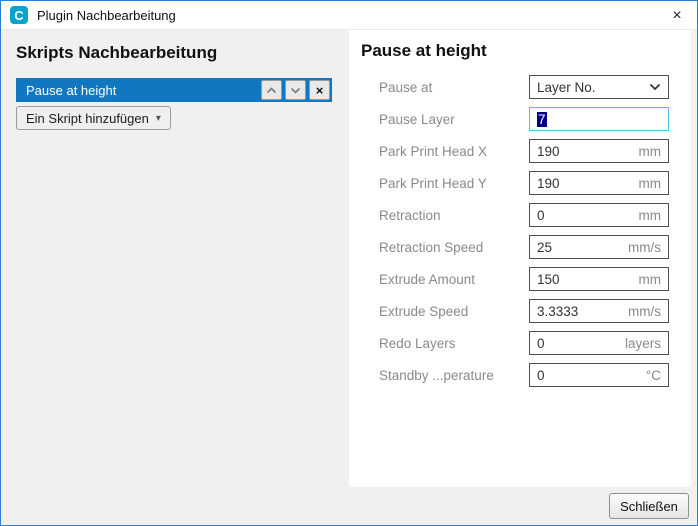 The image size is (698, 526). Describe the element at coordinates (349, 15) in the screenshot. I see `title-bar: C Plugin Nachbearbeitung ×` at that location.